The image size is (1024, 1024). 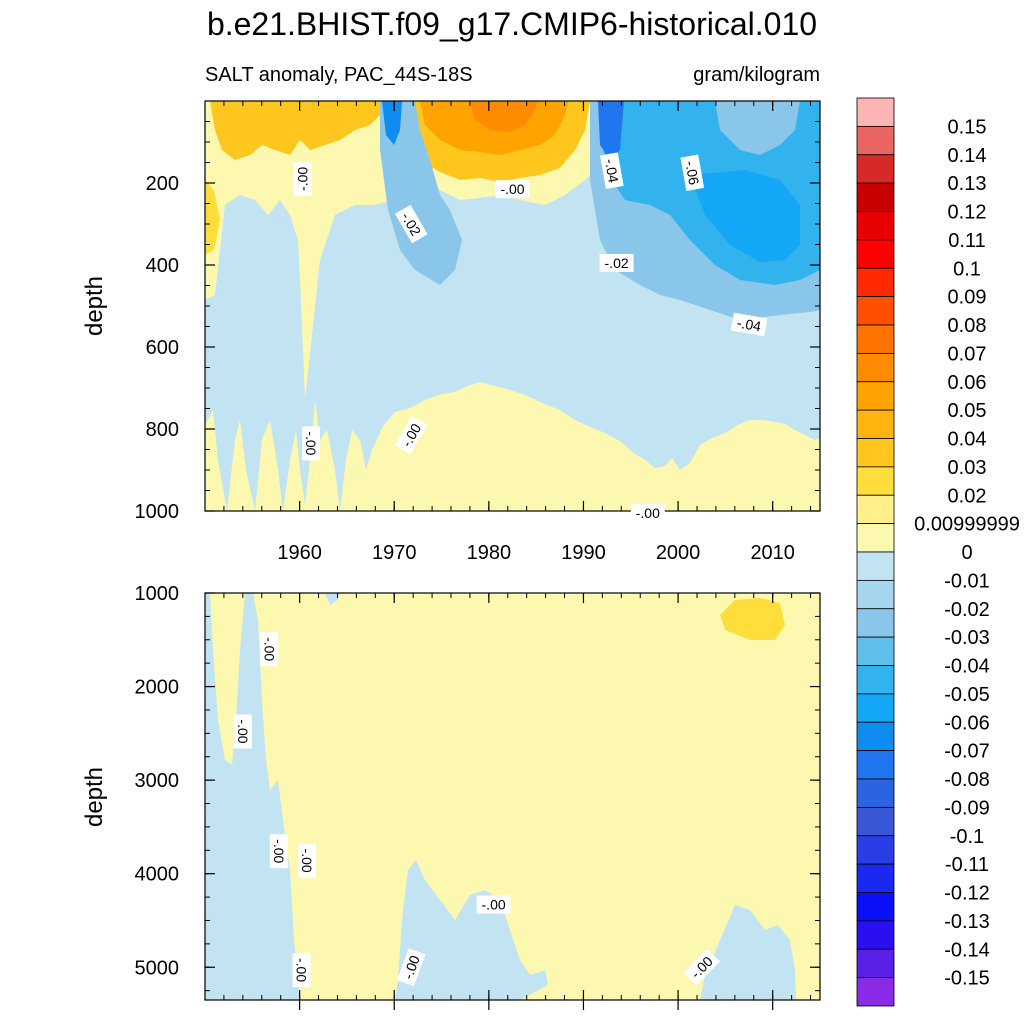 What do you see at coordinates (162, 266) in the screenshot?
I see `y-tick-label: 400` at bounding box center [162, 266].